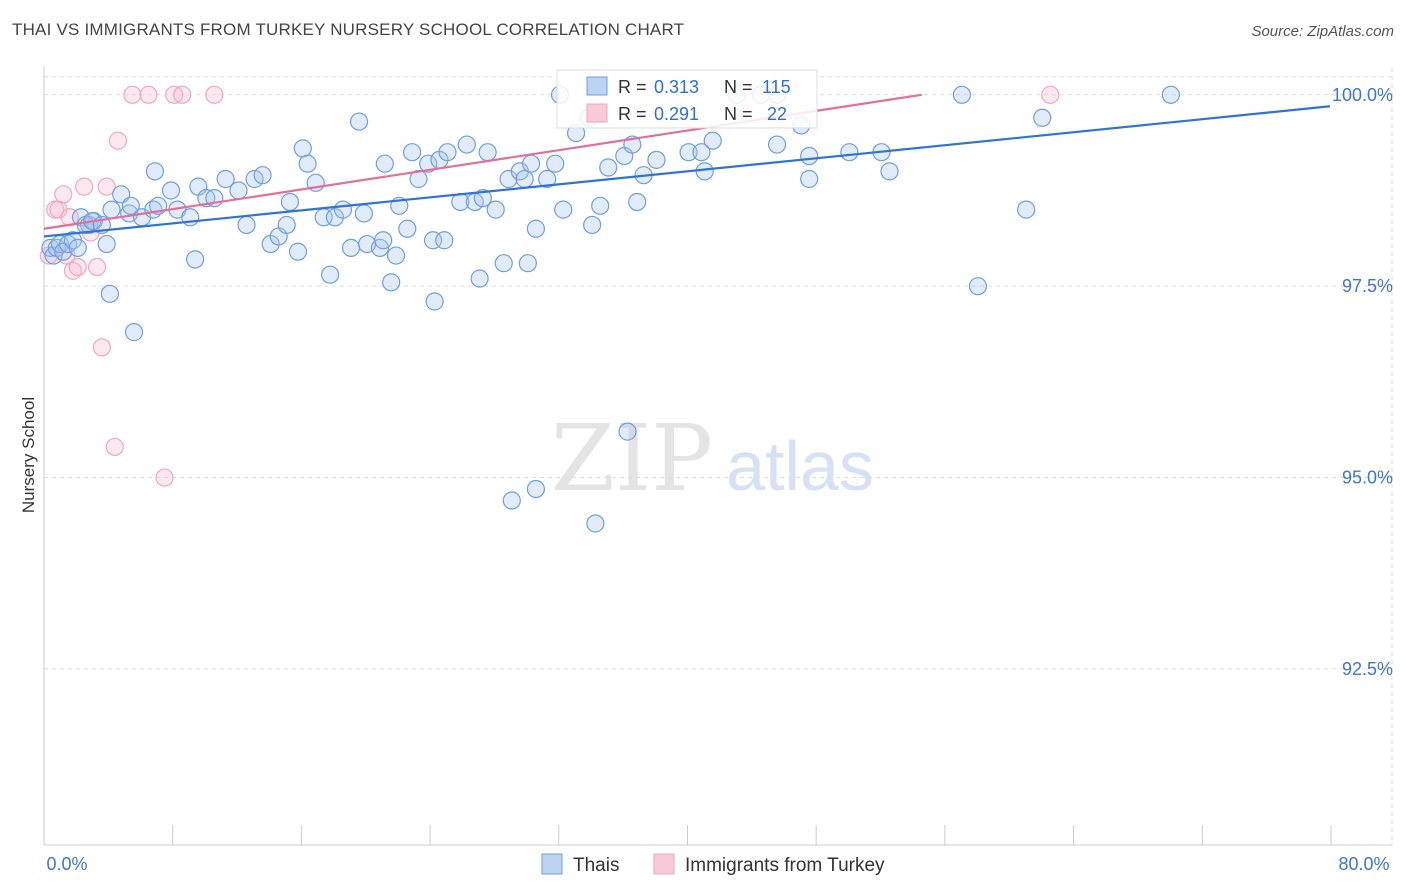 The image size is (1406, 892). I want to click on legend-n-label-thai: N =, so click(738, 87).